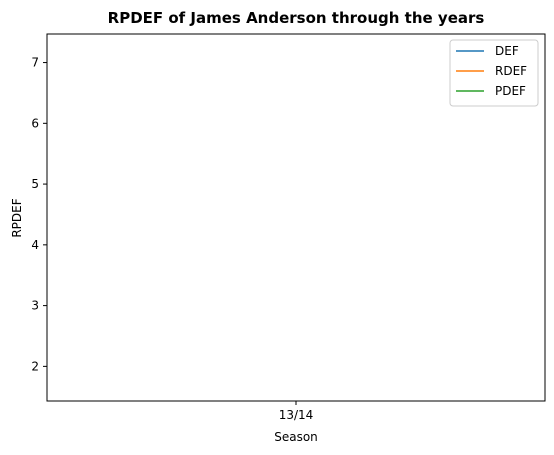 This screenshot has height=455, width=554. I want to click on legend-label-def: DEF, so click(507, 51).